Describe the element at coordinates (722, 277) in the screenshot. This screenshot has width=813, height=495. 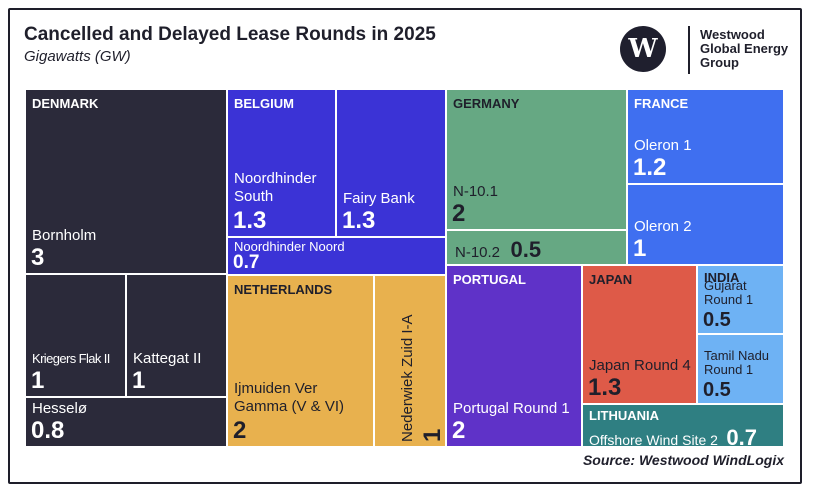
I see `country-label-india: INDIA` at that location.